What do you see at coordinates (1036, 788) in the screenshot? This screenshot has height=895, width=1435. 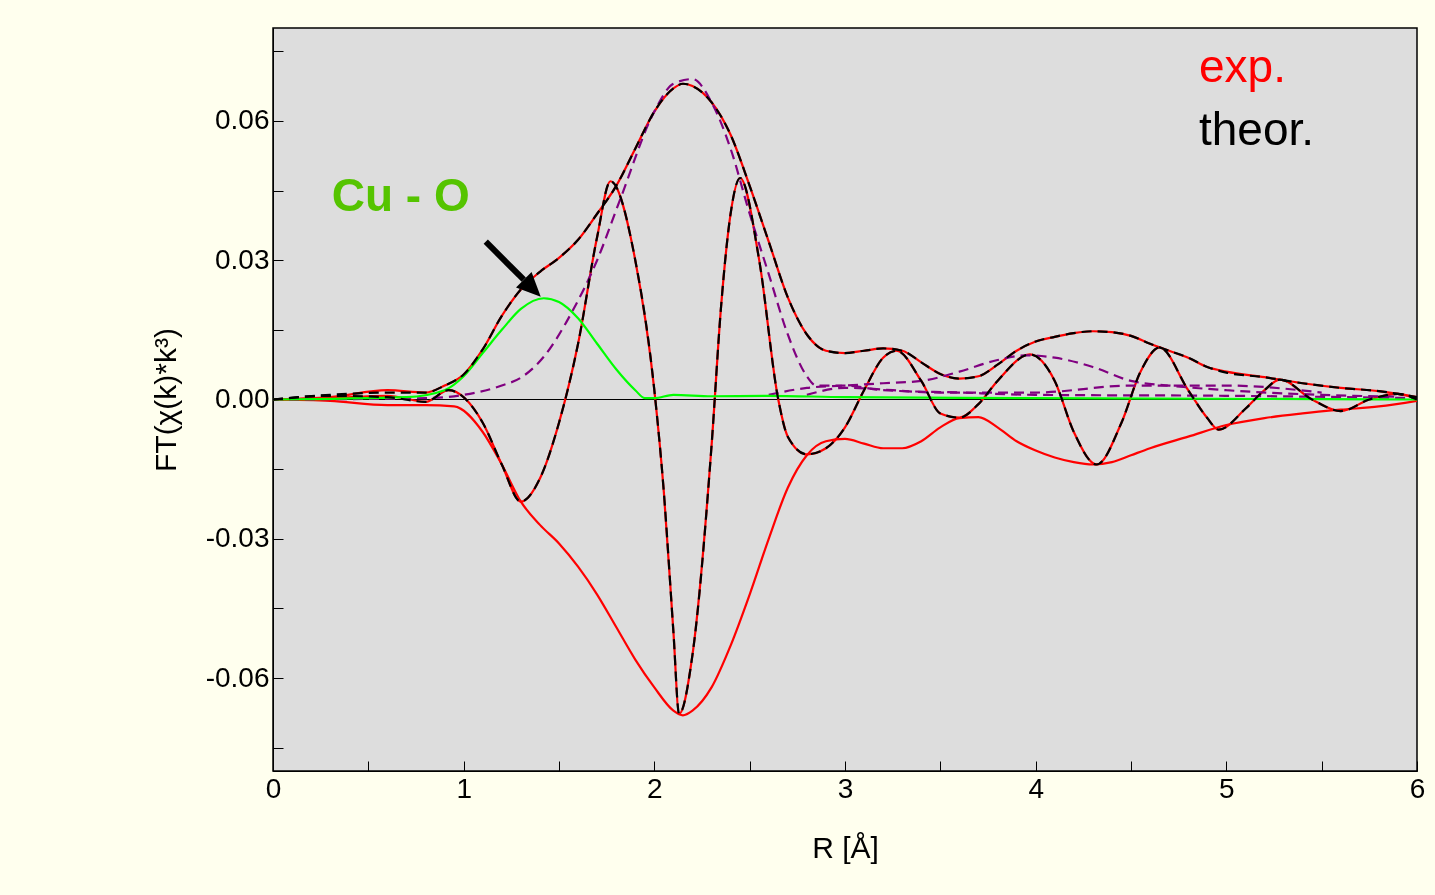 I see `x-tick-label: 4` at bounding box center [1036, 788].